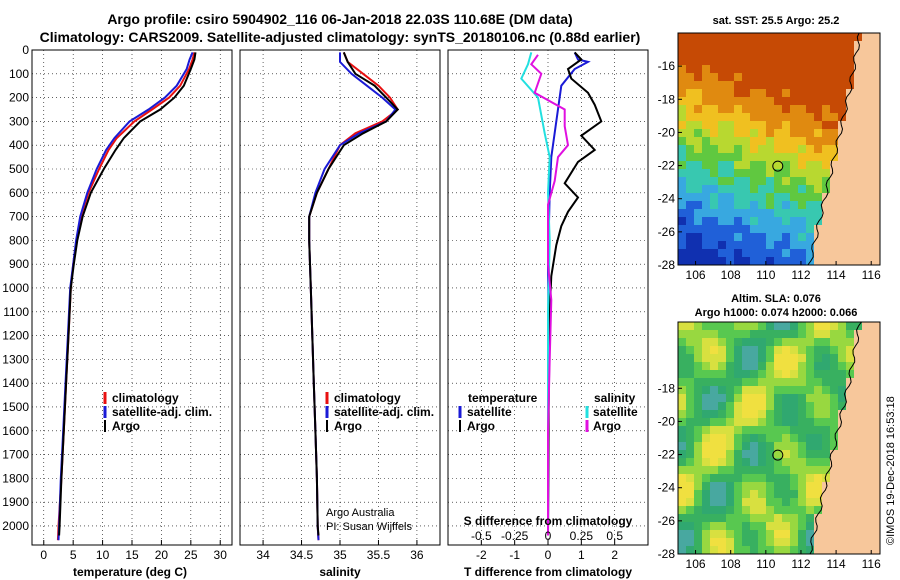 This screenshot has width=900, height=580. Describe the element at coordinates (369, 527) in the screenshot. I see `credit-pi: PI: Susan Wijffels` at that location.